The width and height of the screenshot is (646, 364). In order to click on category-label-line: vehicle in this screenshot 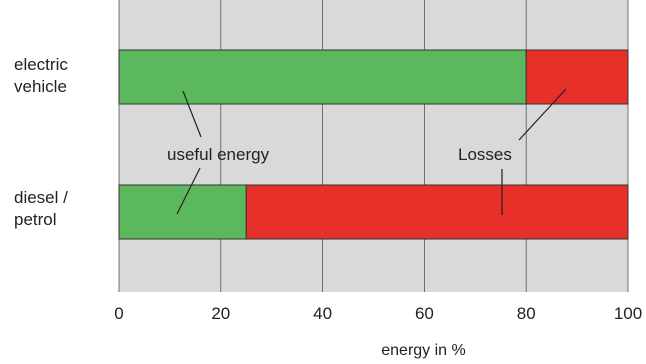, I will do `click(40, 86)`.